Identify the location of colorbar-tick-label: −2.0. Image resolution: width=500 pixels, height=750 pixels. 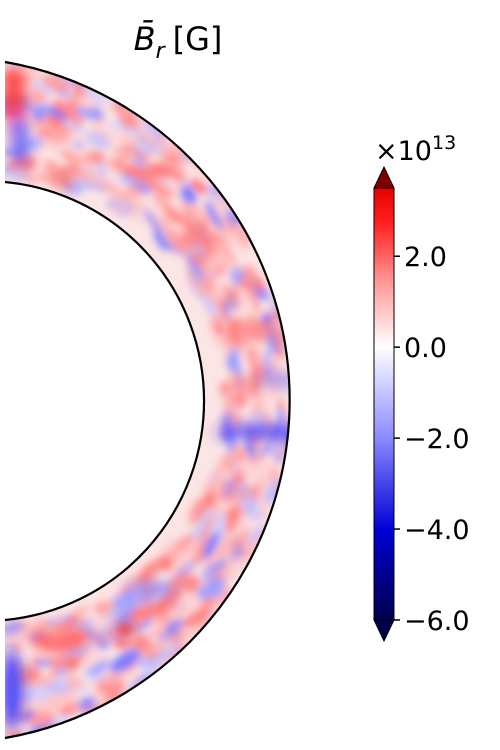
(437, 439).